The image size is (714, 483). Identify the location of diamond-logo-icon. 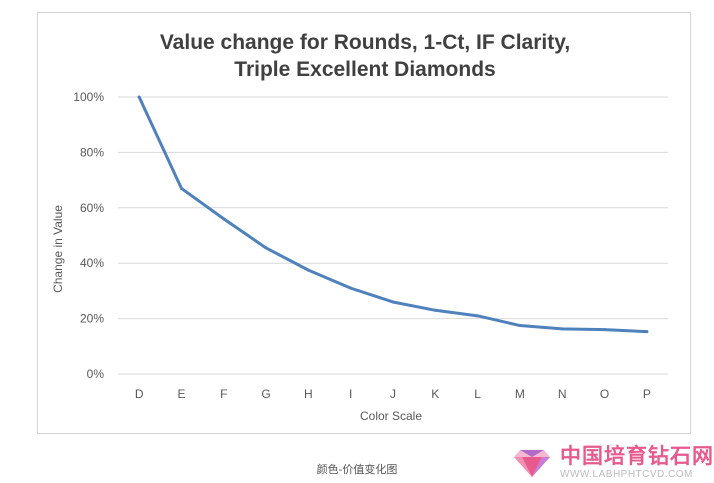
(532, 463).